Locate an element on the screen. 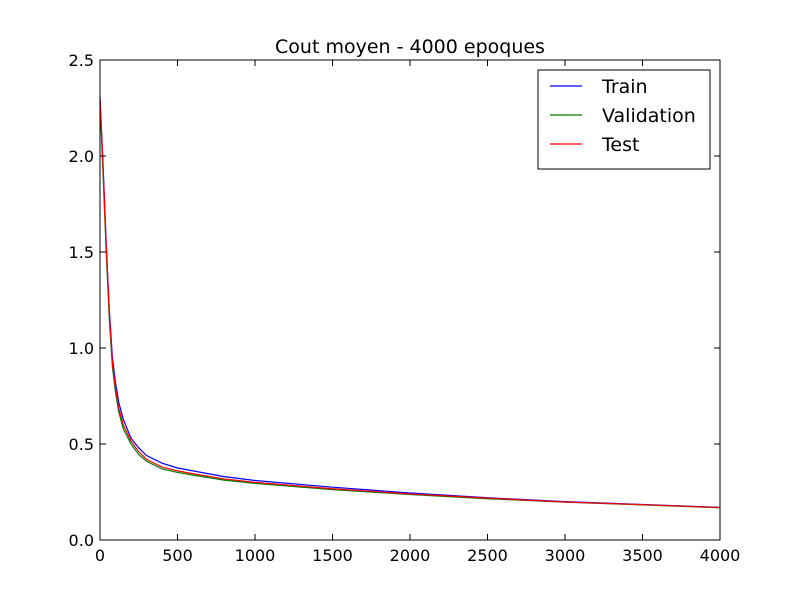 The image size is (800, 600). x-tick-label: 1000 is located at coordinates (255, 555).